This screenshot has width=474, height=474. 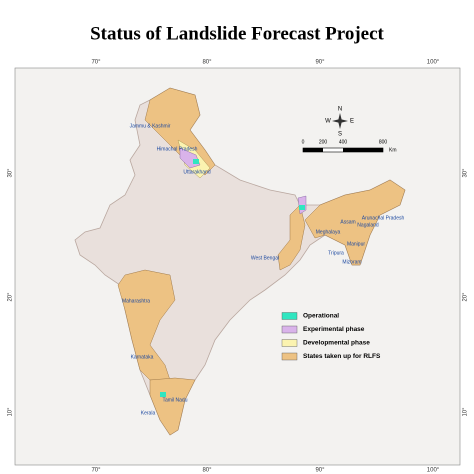 What do you see at coordinates (336, 343) in the screenshot?
I see `legend-label: Developmental phase` at bounding box center [336, 343].